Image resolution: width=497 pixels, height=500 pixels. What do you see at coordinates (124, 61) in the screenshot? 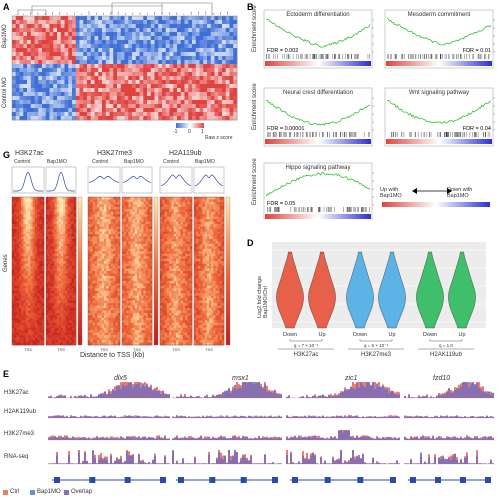
I see `panel-a-heatmap` at bounding box center [124, 61].